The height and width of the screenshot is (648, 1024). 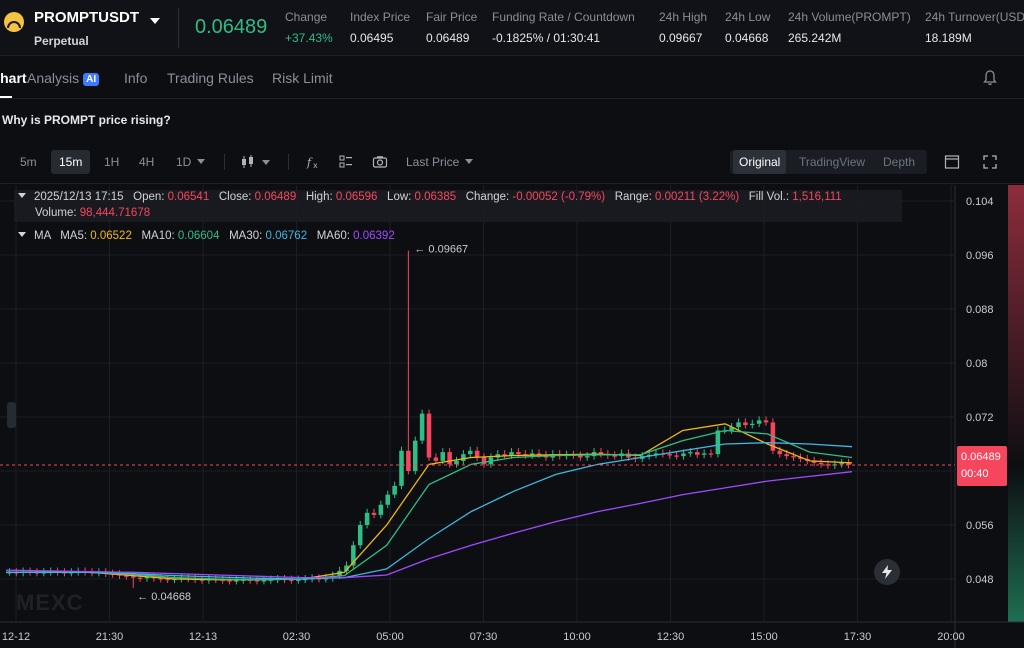 What do you see at coordinates (990, 162) in the screenshot?
I see `fullscreen-icon` at bounding box center [990, 162].